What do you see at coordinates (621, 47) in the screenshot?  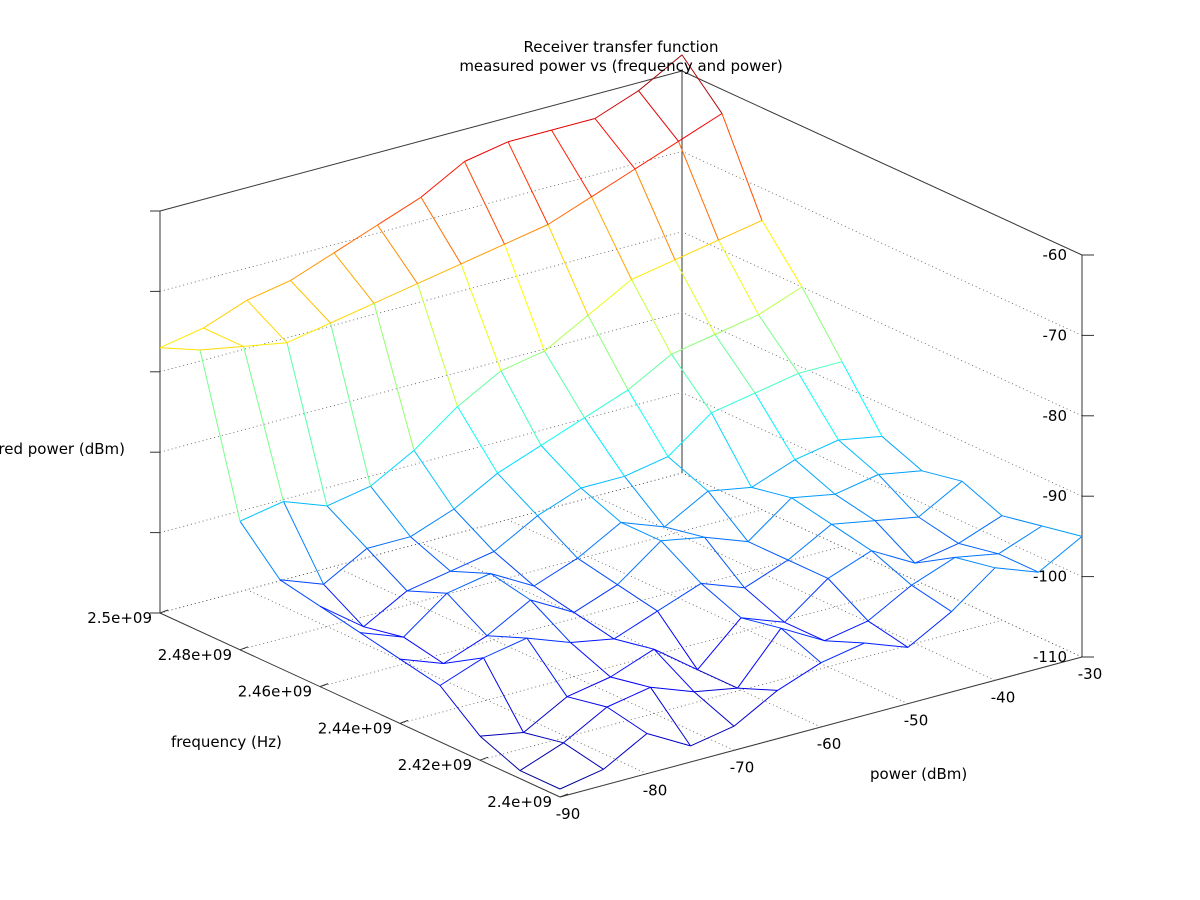 I see `chart-title: Receiver transfer function` at bounding box center [621, 47].